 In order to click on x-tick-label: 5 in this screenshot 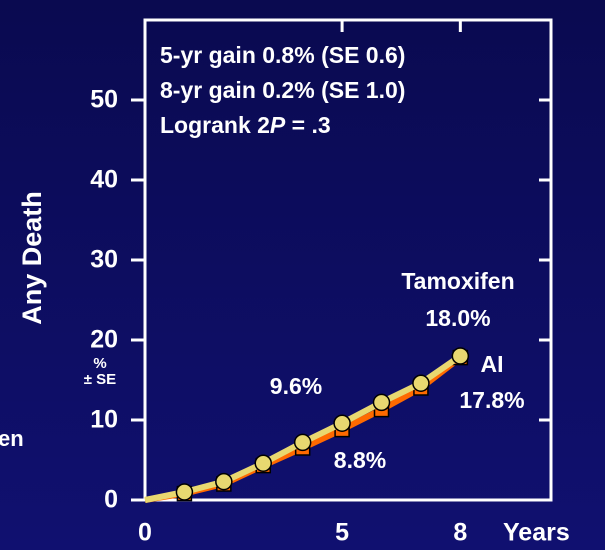, I will do `click(342, 533)`.